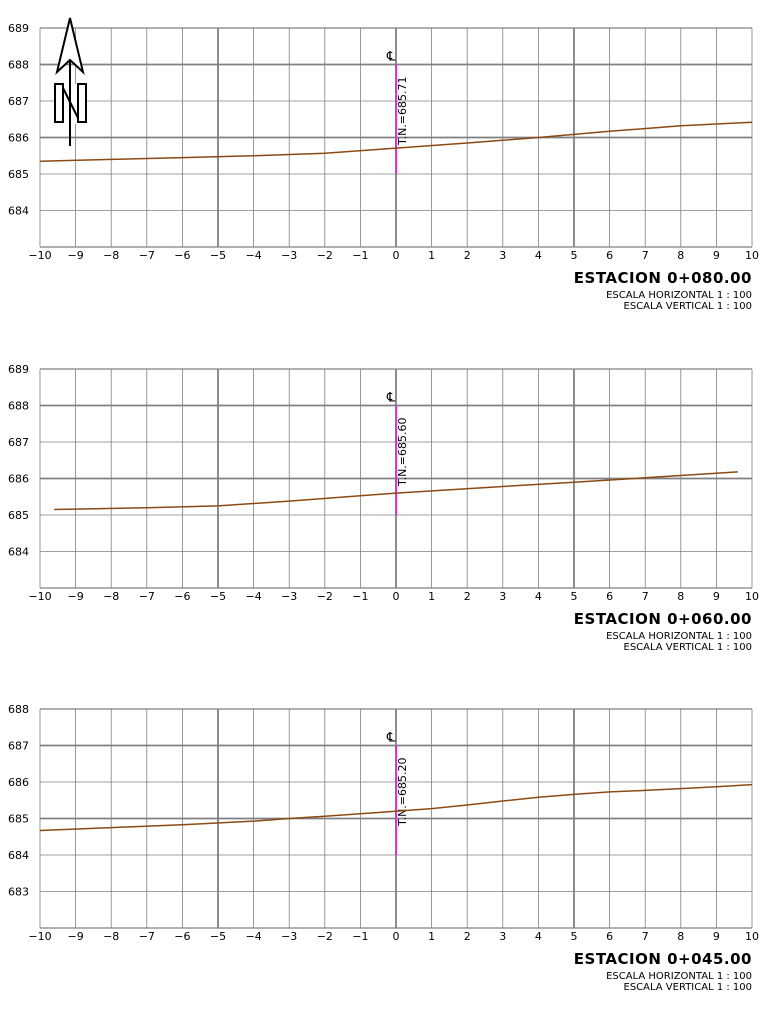 The image size is (768, 1024). What do you see at coordinates (663, 619) in the screenshot?
I see `station-title: ESTACION 0+060.00` at bounding box center [663, 619].